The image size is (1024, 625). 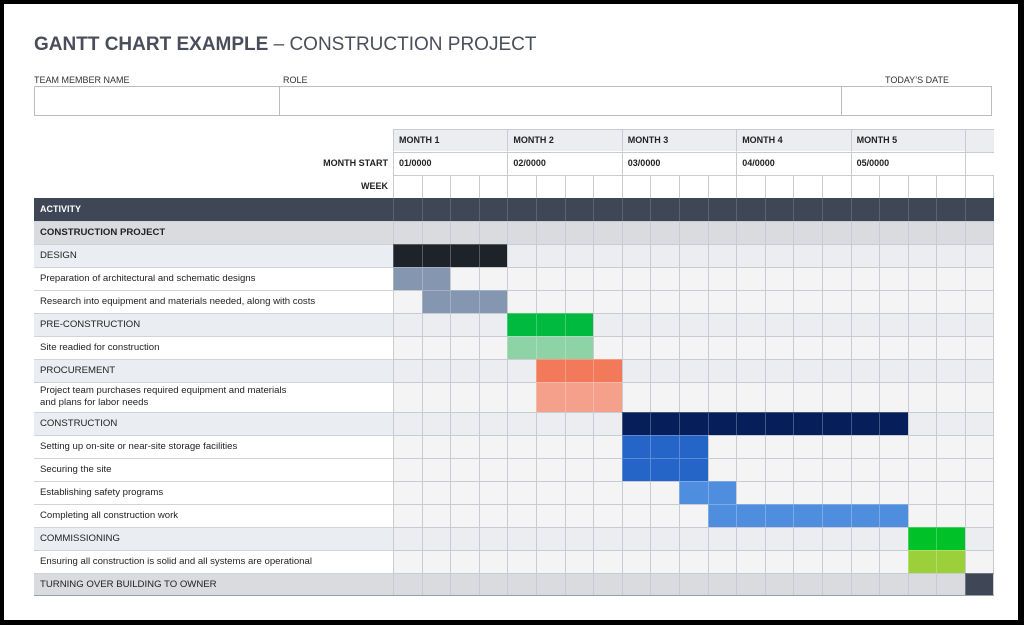 I want to click on activity-row, so click(x=213, y=278).